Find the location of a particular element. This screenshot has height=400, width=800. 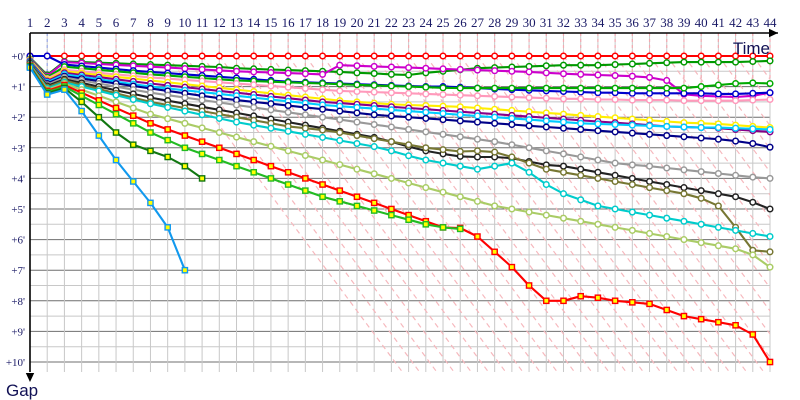

x-tick-label: 9 is located at coordinates (167, 22).